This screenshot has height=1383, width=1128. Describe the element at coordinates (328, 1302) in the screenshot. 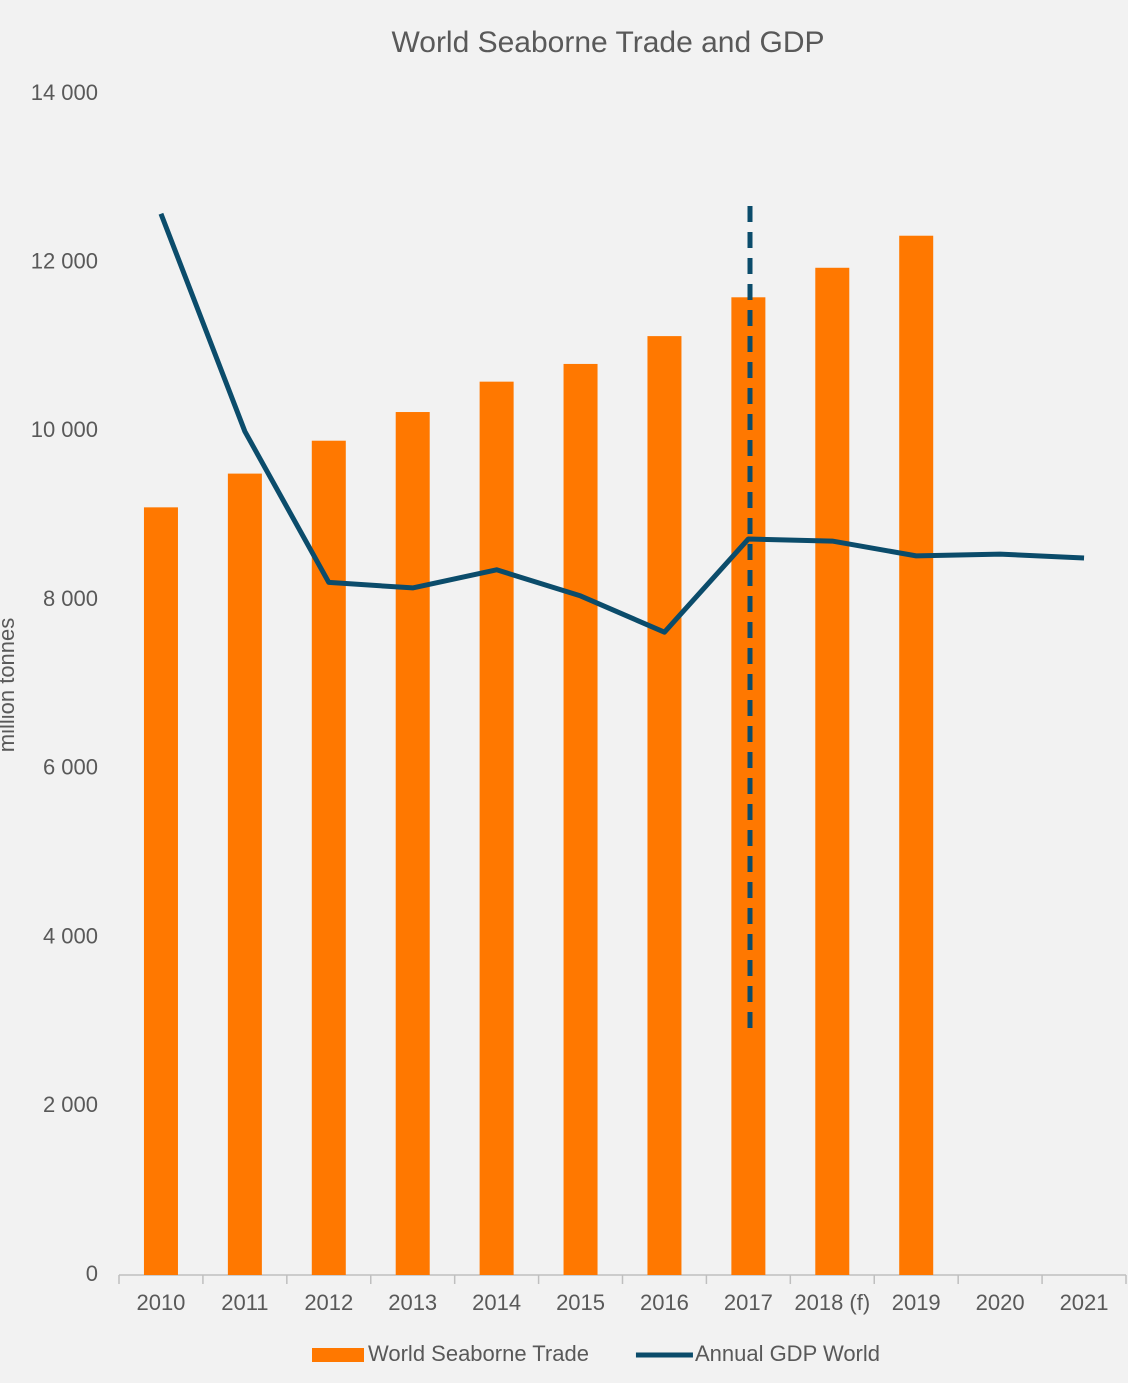

I see `x-tick-label: 2012` at that location.